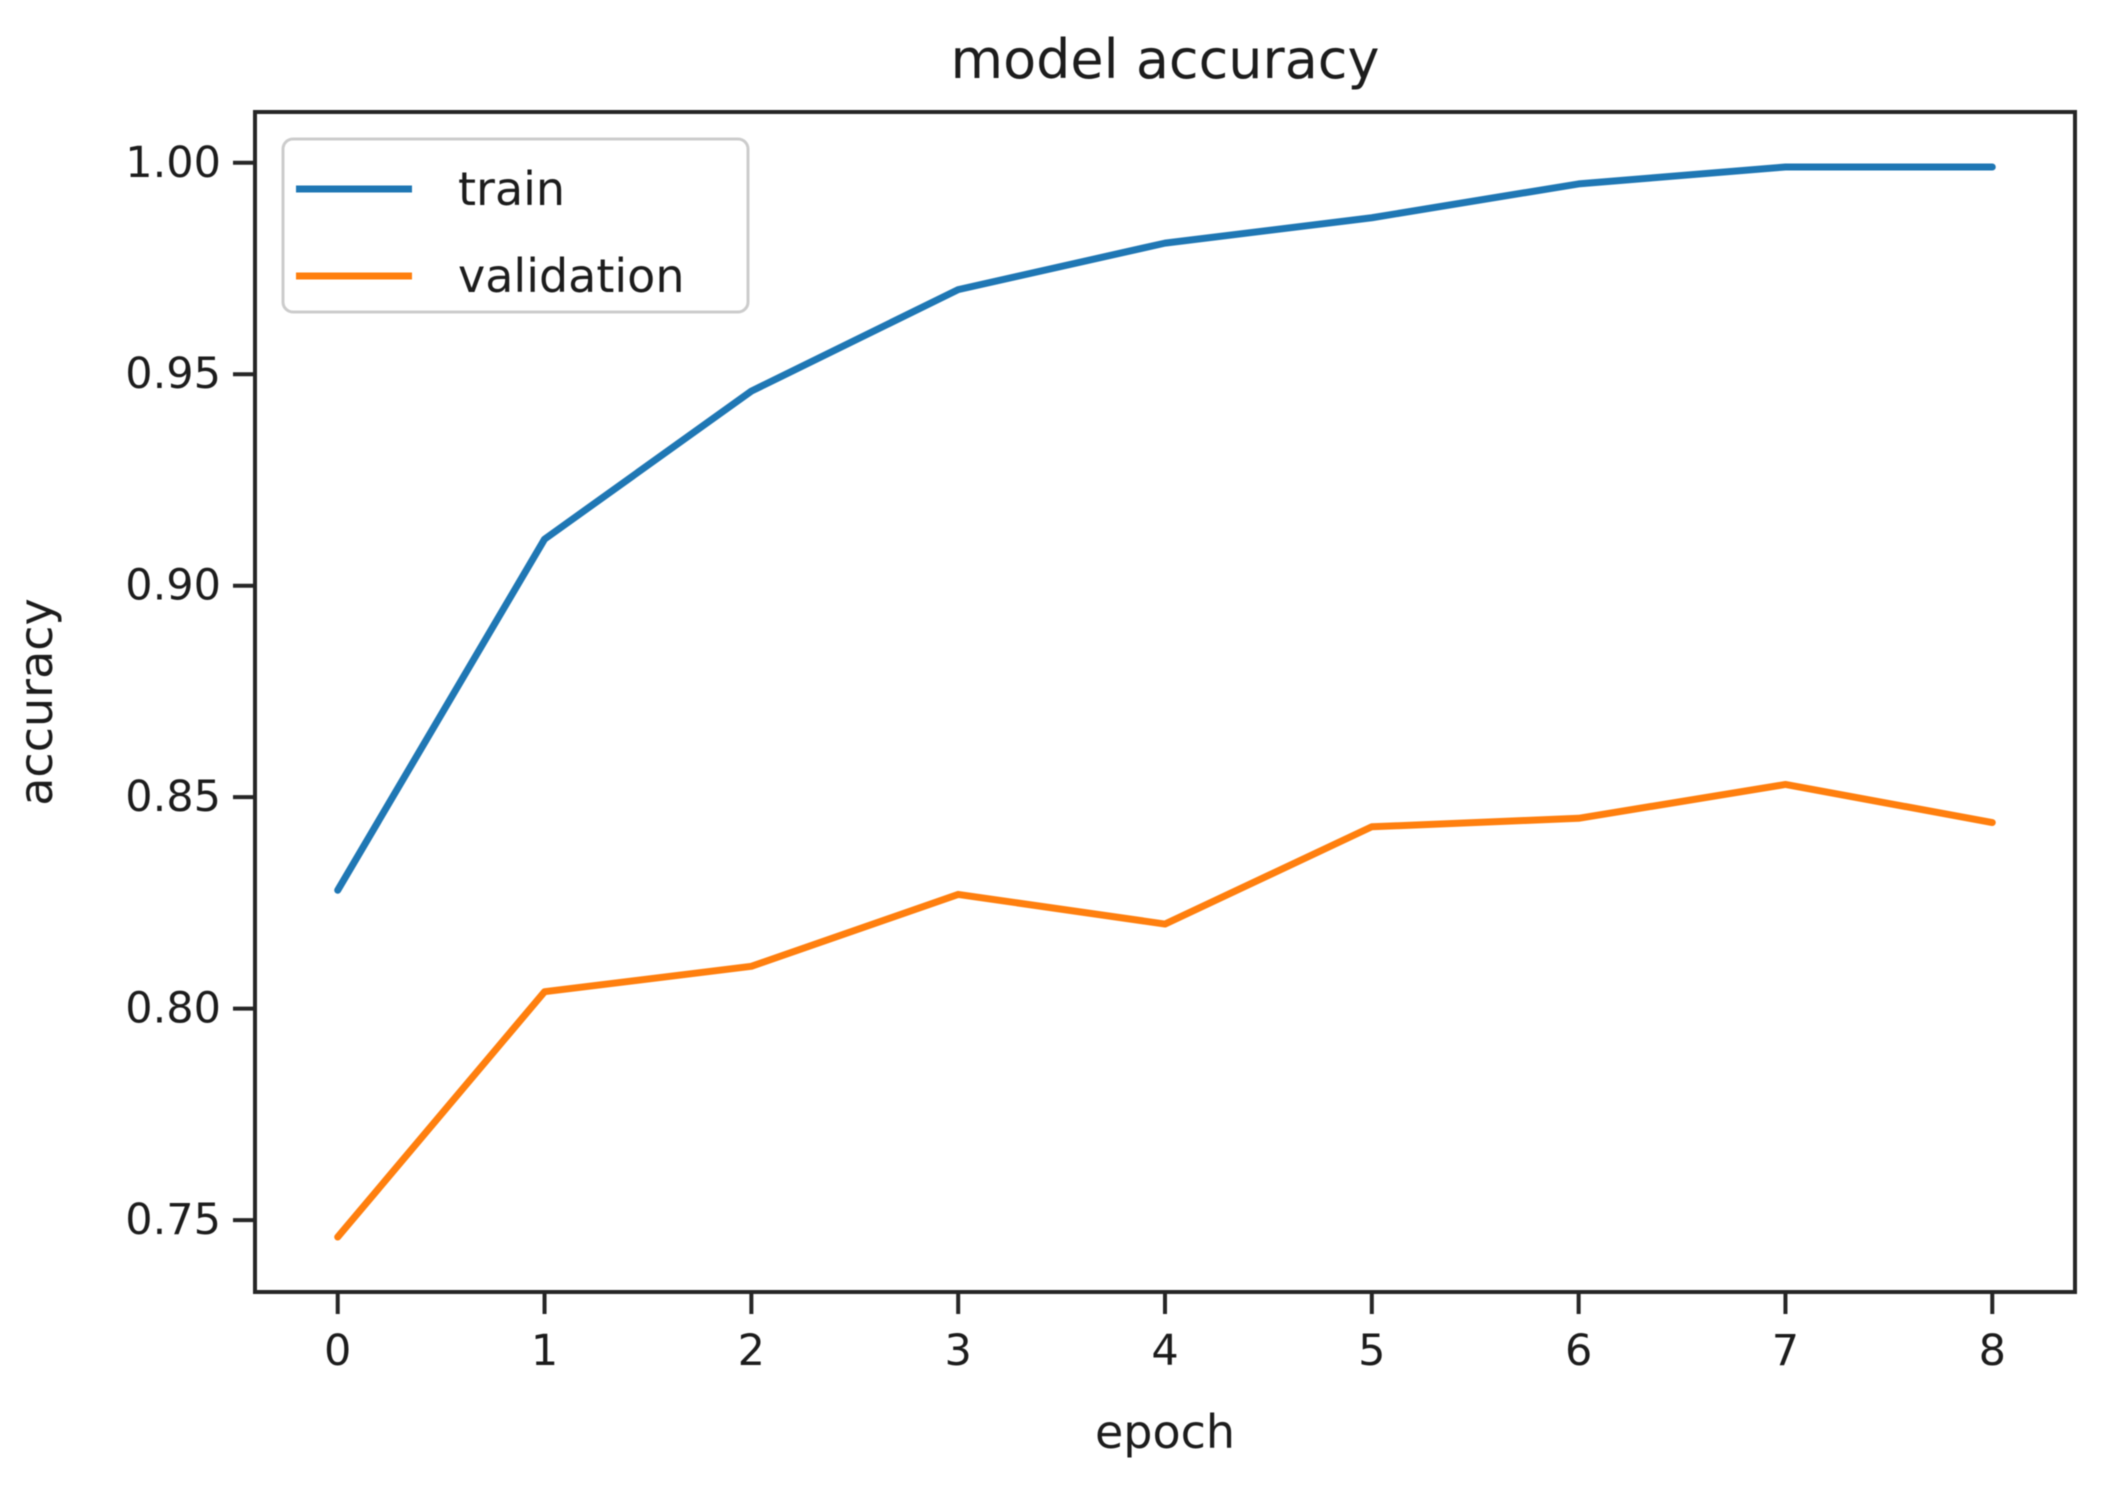  I want to click on x-tick-label: 6, so click(1578, 1351).